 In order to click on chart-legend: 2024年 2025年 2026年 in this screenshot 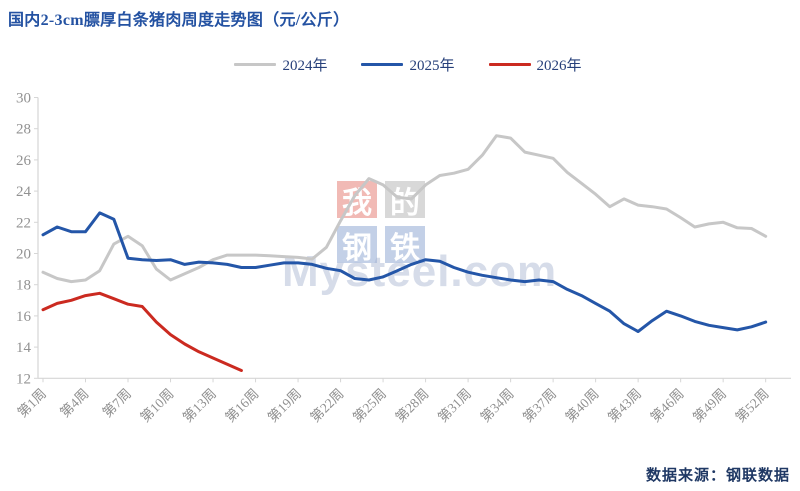, I will do `click(404, 64)`.